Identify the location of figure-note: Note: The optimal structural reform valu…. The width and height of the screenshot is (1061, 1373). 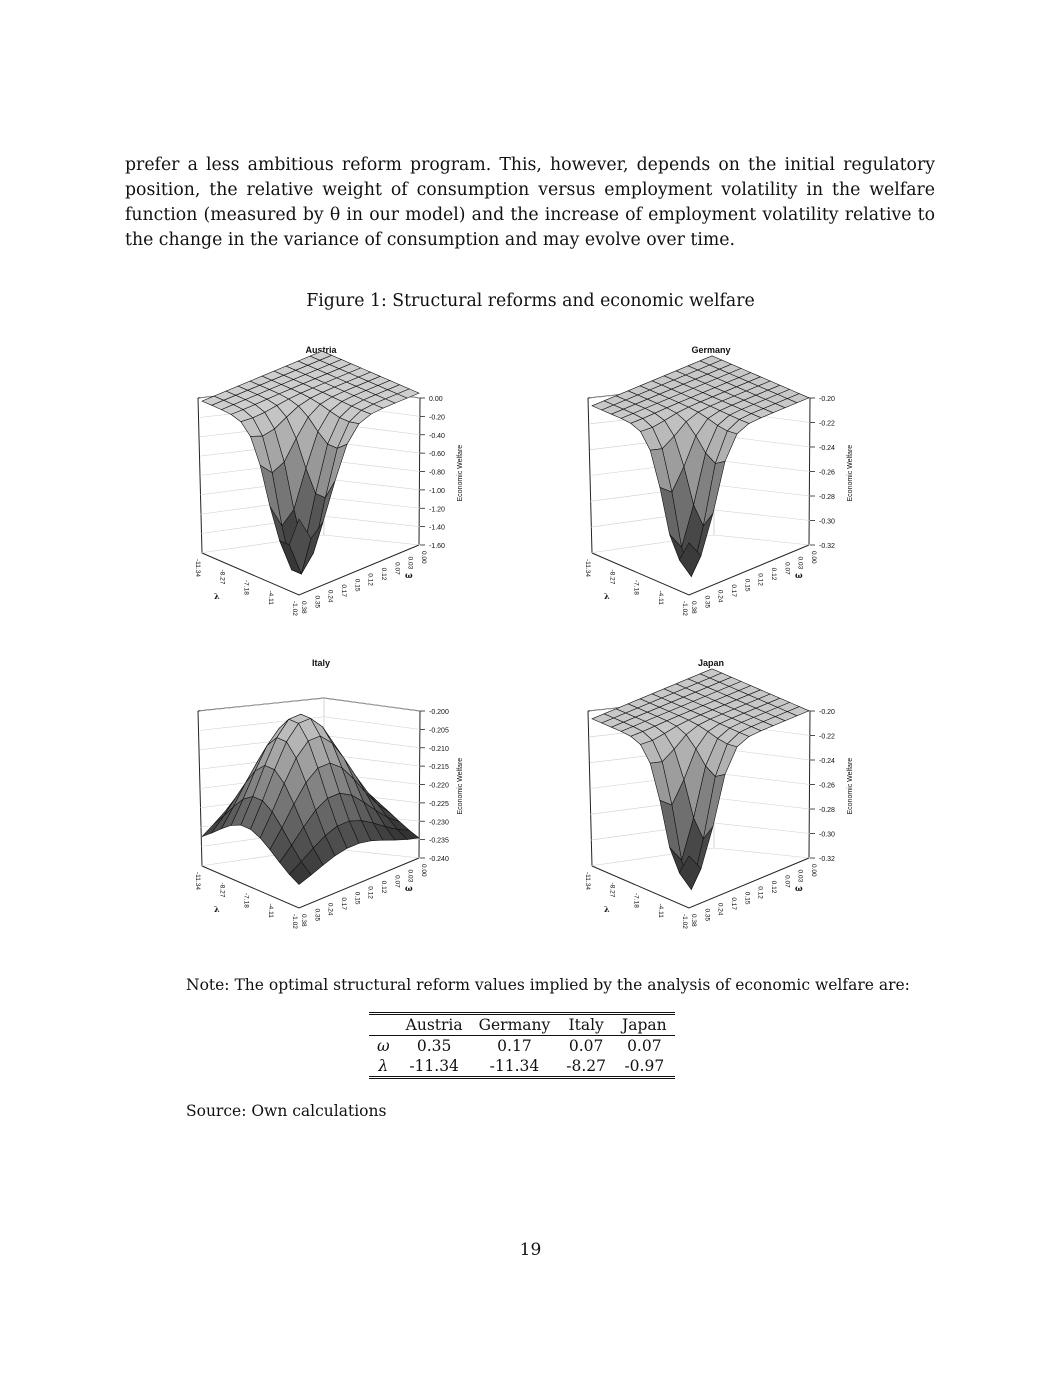
(548, 985).